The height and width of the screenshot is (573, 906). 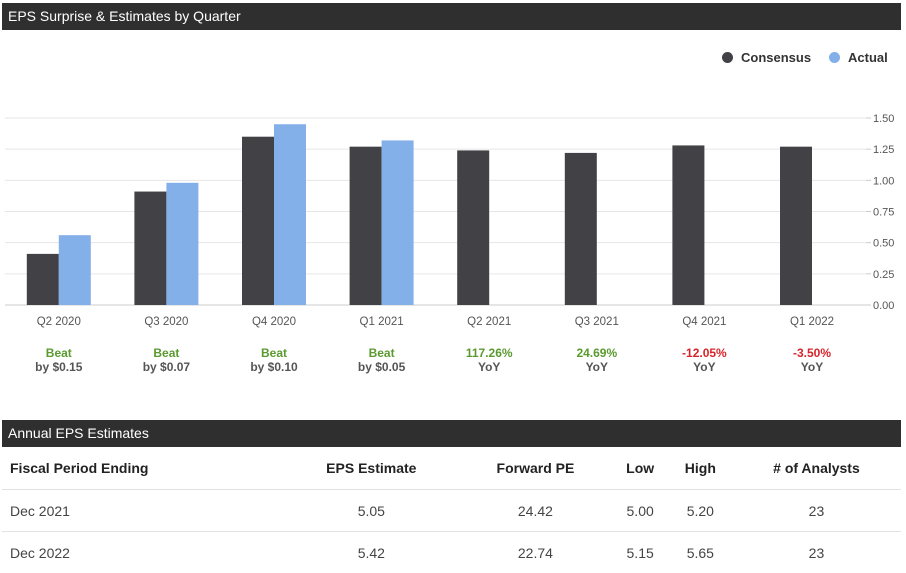 I want to click on x-tick-label: Q3 2021, so click(x=597, y=322).